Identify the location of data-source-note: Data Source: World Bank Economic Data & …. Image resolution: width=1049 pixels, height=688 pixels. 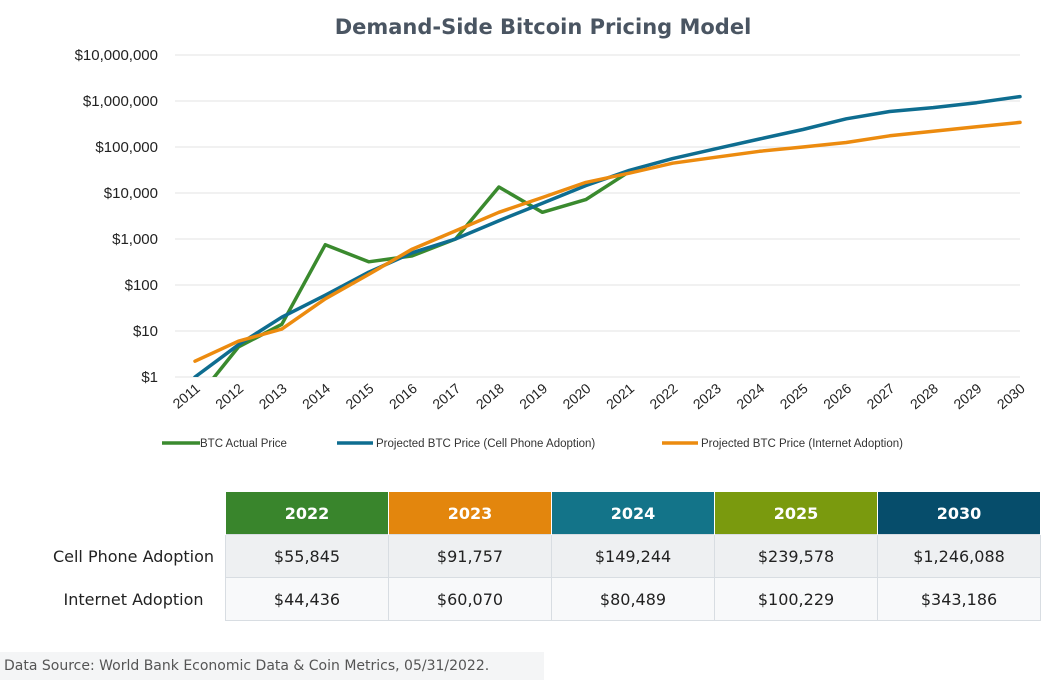
(272, 666).